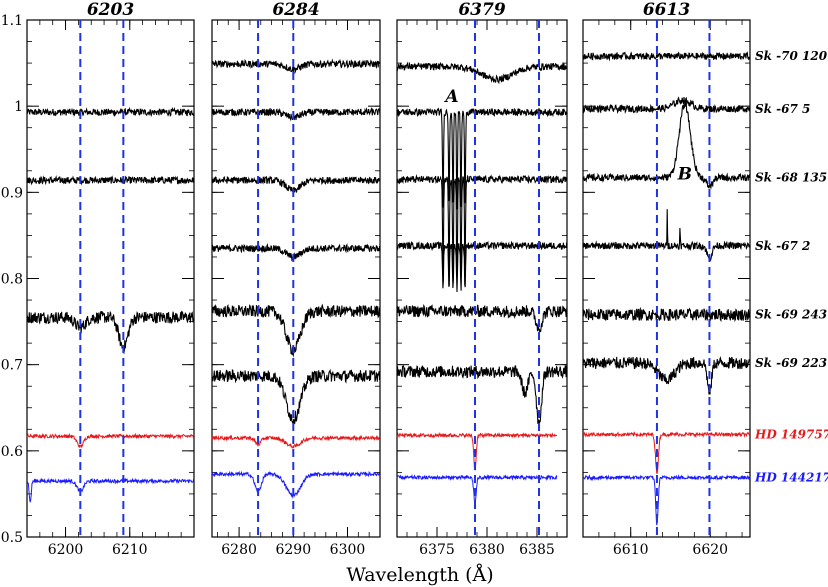  Describe the element at coordinates (791, 363) in the screenshot. I see `star-label: Sk -69 223` at that location.